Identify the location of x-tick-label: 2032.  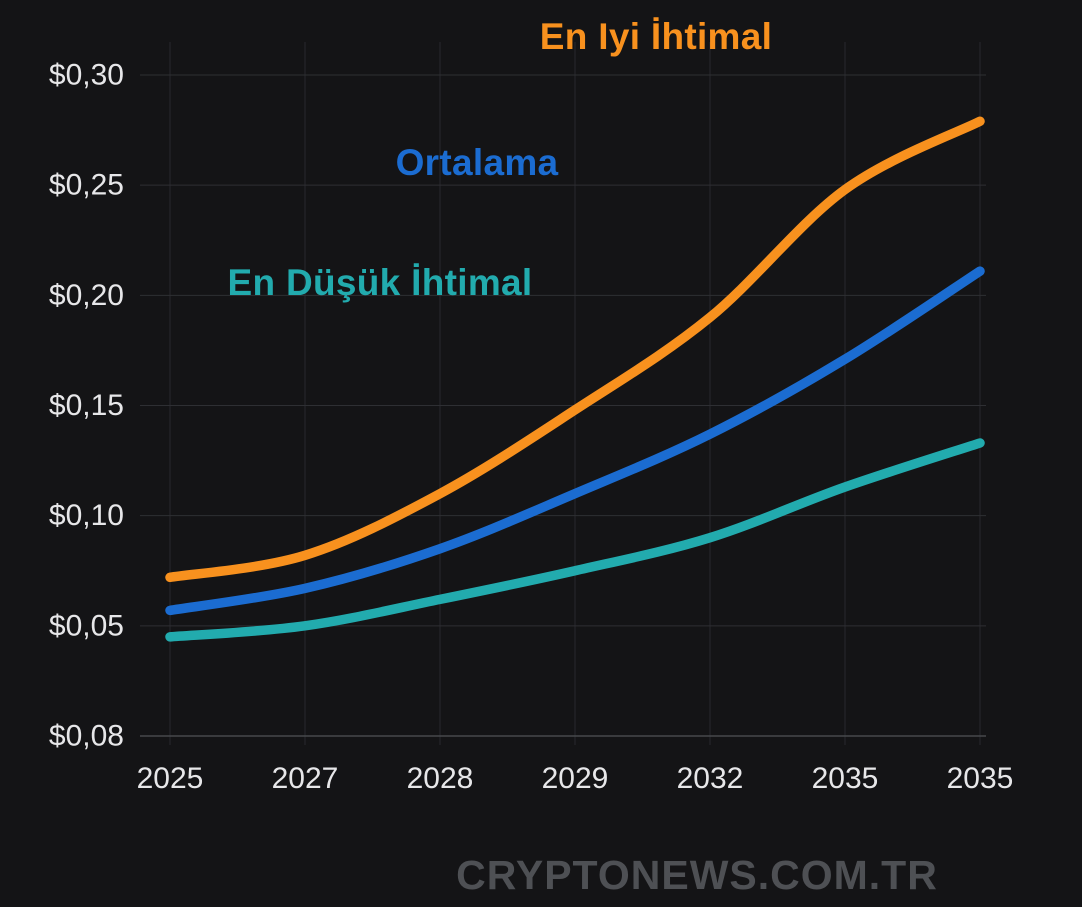
(710, 778).